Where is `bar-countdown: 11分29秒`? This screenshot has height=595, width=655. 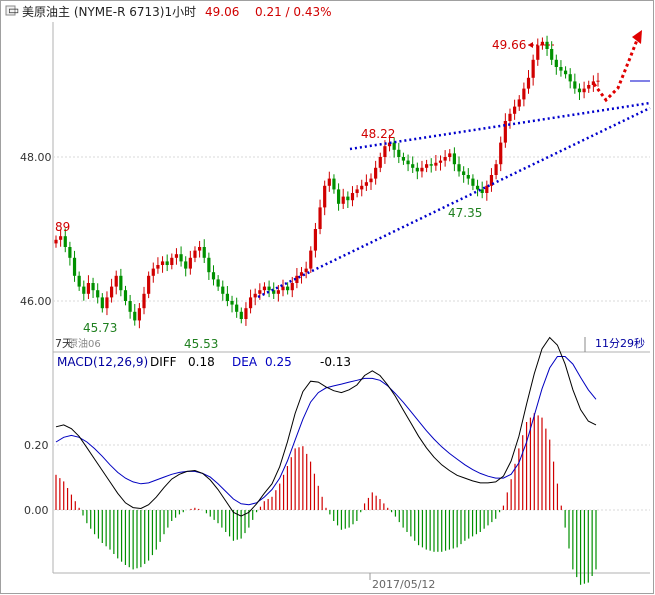 bar-countdown: 11分29秒 is located at coordinates (620, 343).